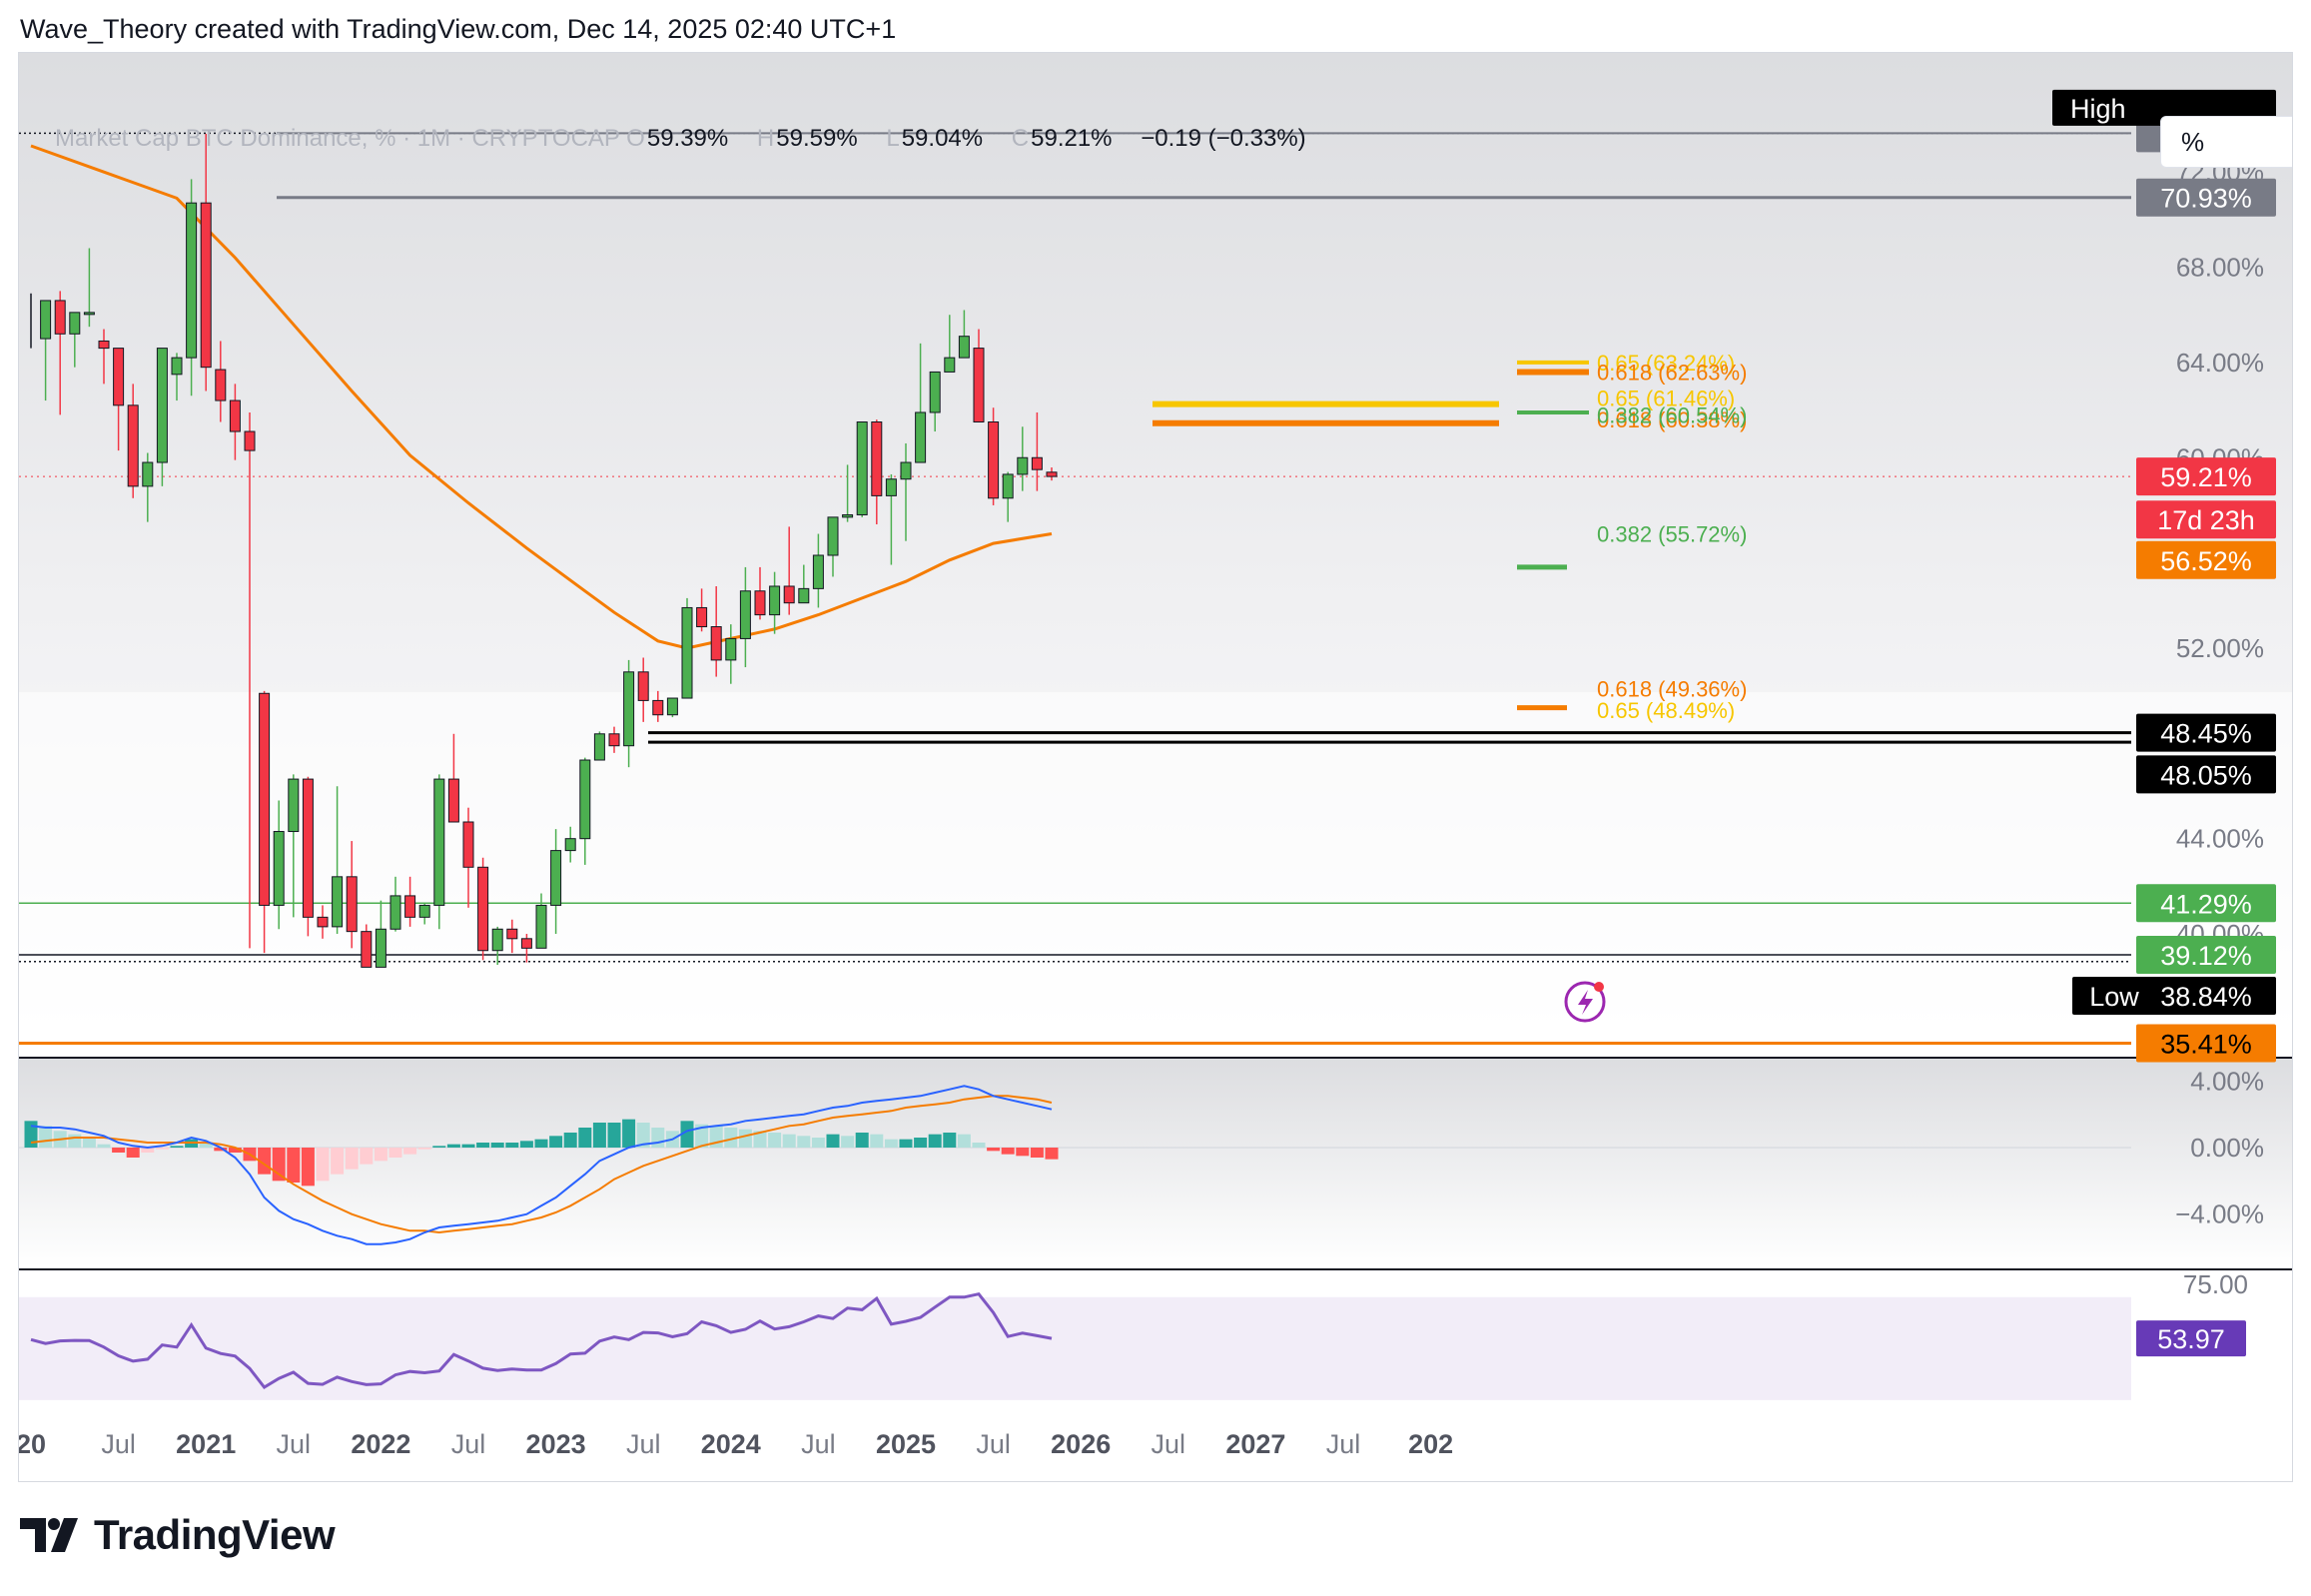 This screenshot has height=1596, width=2311. What do you see at coordinates (906, 1444) in the screenshot?
I see `x-axis-tick-label: 2025` at bounding box center [906, 1444].